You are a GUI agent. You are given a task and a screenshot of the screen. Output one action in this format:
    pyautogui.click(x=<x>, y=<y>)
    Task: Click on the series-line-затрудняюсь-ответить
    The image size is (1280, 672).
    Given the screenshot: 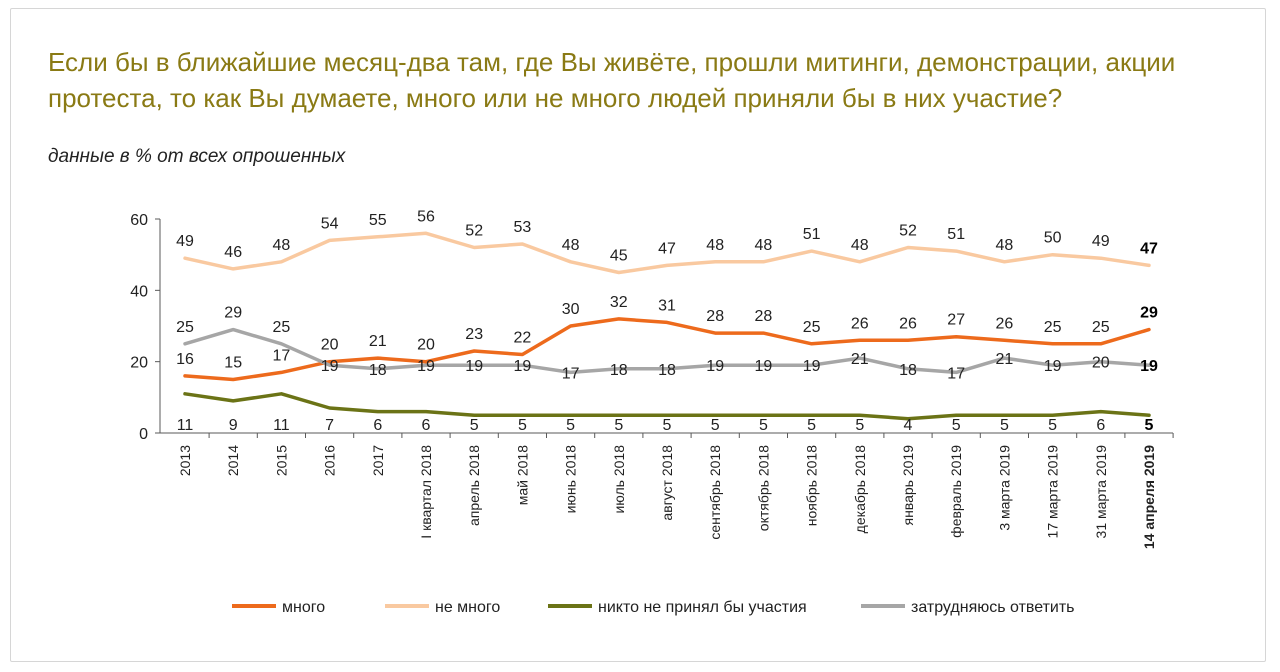 What is the action you would take?
    pyautogui.click(x=667, y=351)
    